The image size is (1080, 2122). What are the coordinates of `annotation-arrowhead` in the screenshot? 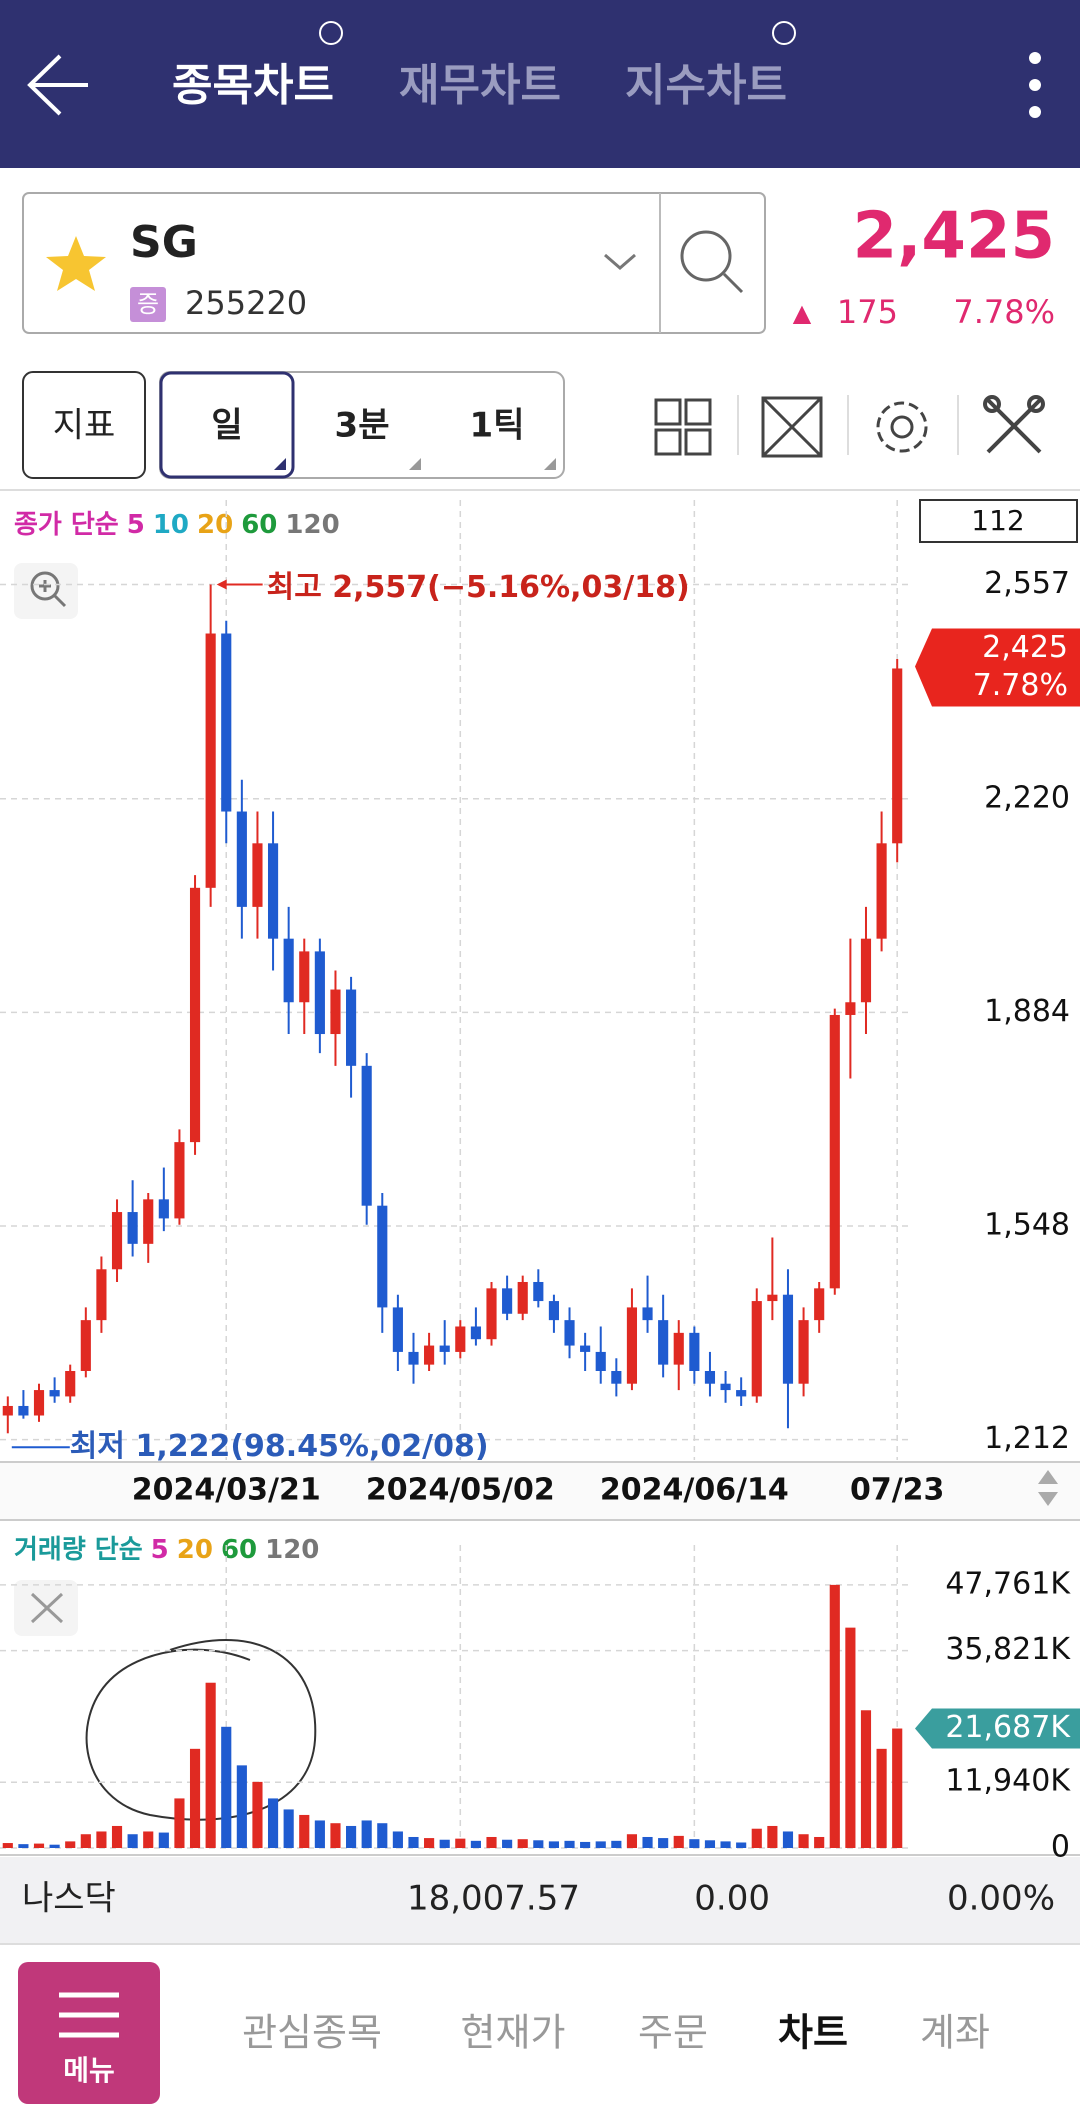 It's located at (221, 584).